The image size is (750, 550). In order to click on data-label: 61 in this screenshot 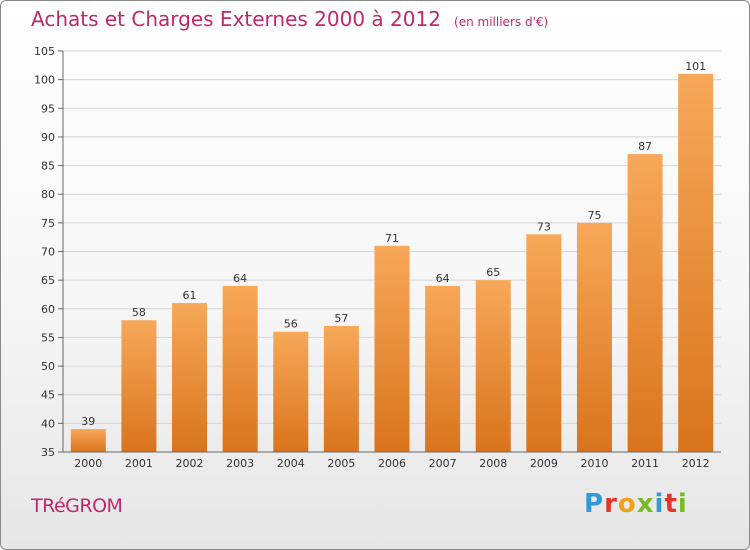, I will do `click(190, 295)`.